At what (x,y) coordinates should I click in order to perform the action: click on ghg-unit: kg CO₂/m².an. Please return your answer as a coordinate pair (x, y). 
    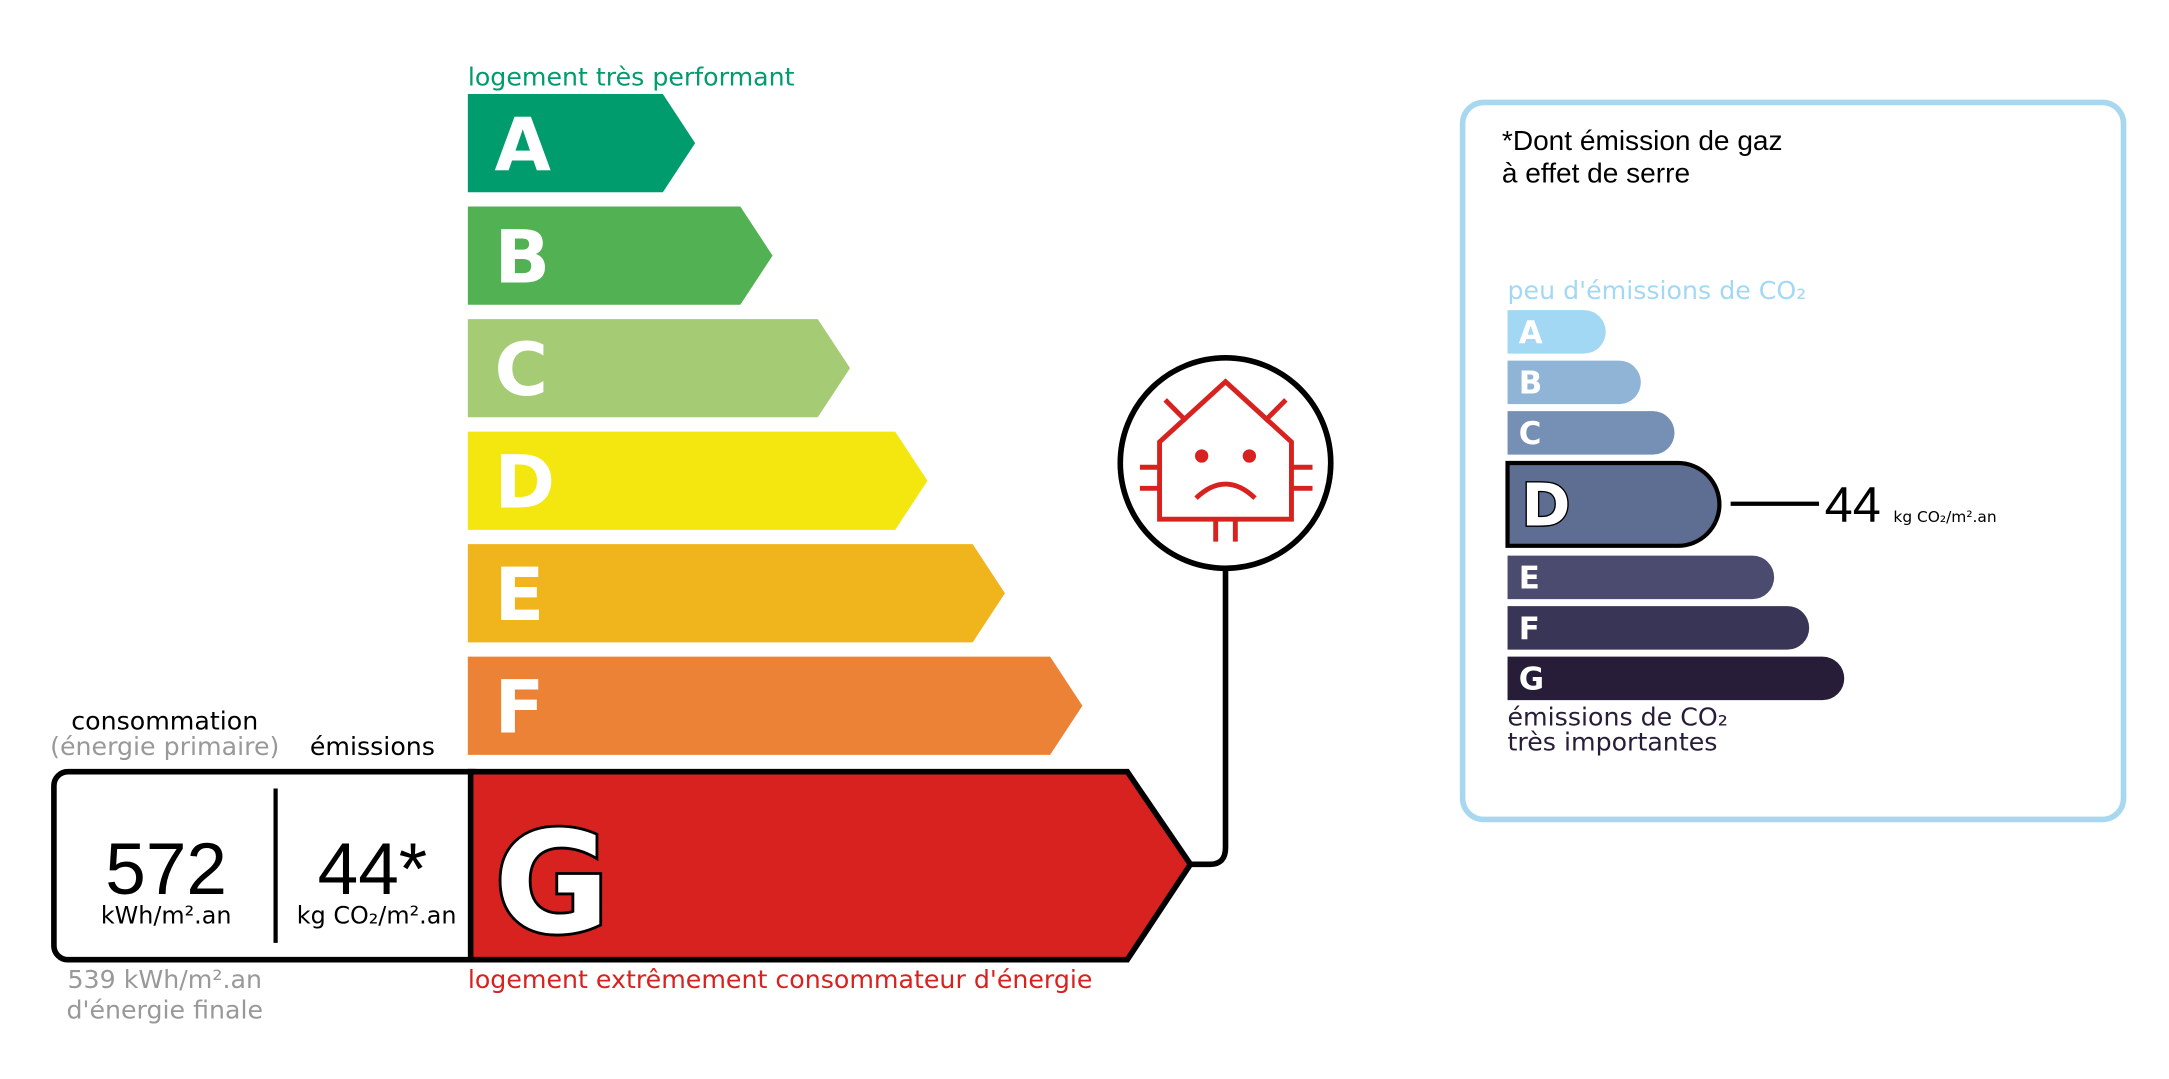
    Looking at the image, I should click on (1944, 517).